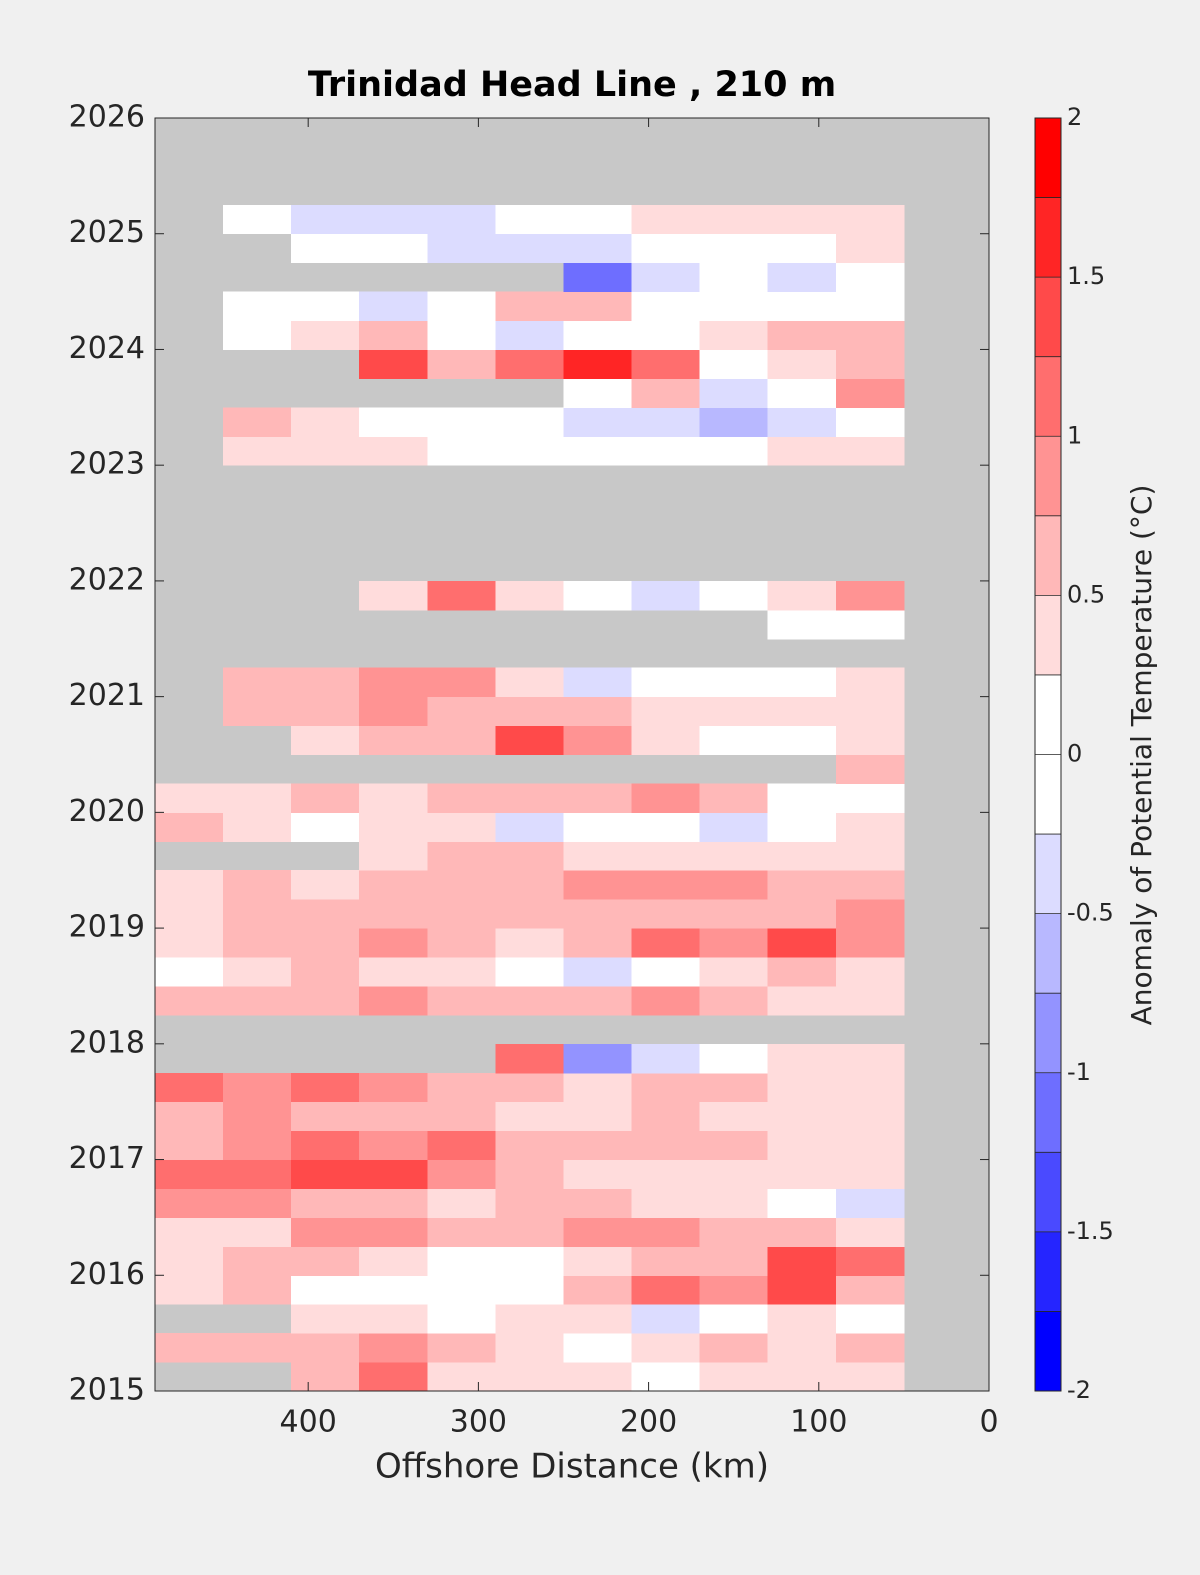 Image resolution: width=1200 pixels, height=1575 pixels. I want to click on x-tick-label: 0, so click(988, 1422).